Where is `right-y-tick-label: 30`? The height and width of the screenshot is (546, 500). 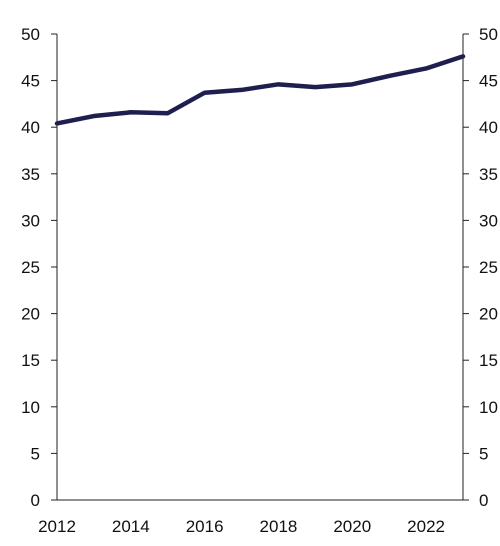 right-y-tick-label: 30 is located at coordinates (488, 220).